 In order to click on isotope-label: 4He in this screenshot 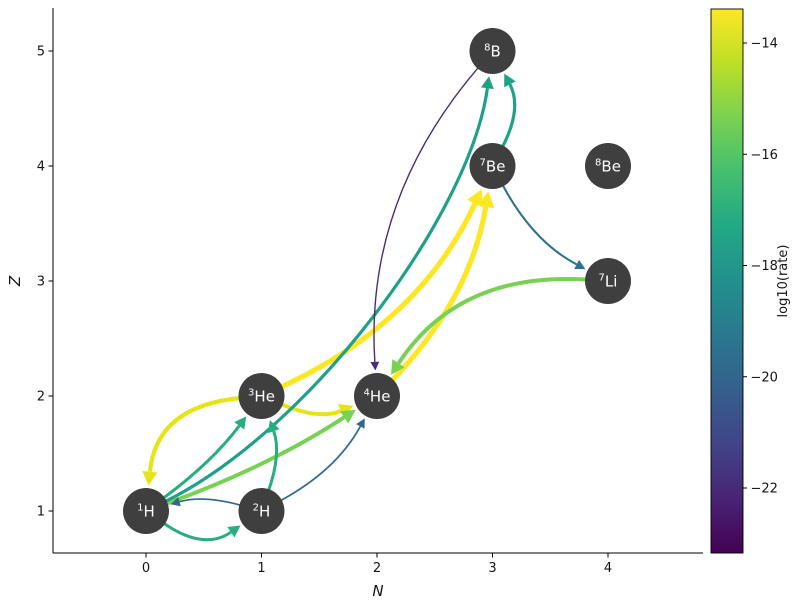, I will do `click(377, 397)`.